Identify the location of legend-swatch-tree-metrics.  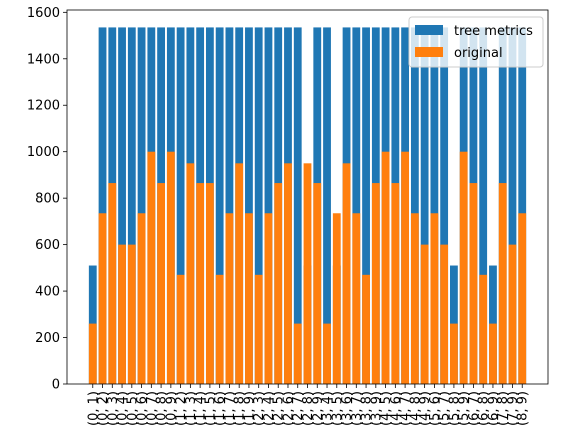
(429, 30).